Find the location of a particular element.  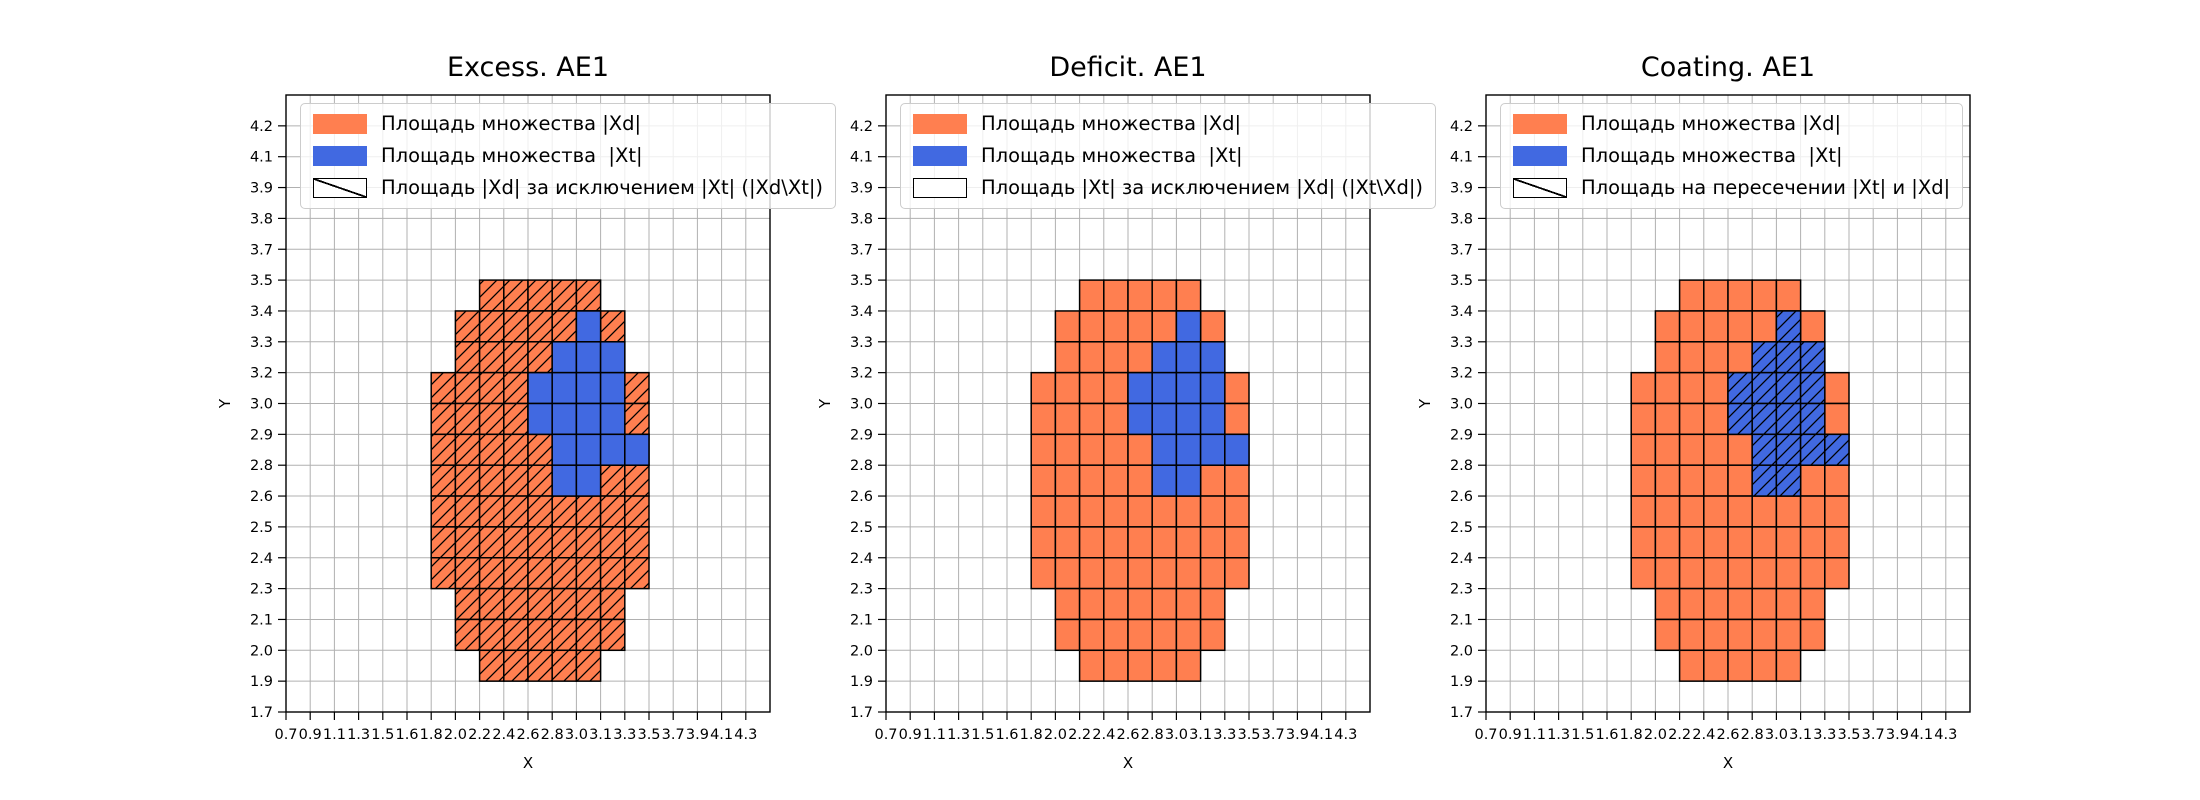

svg-text: 1.1 is located at coordinates (334, 735).